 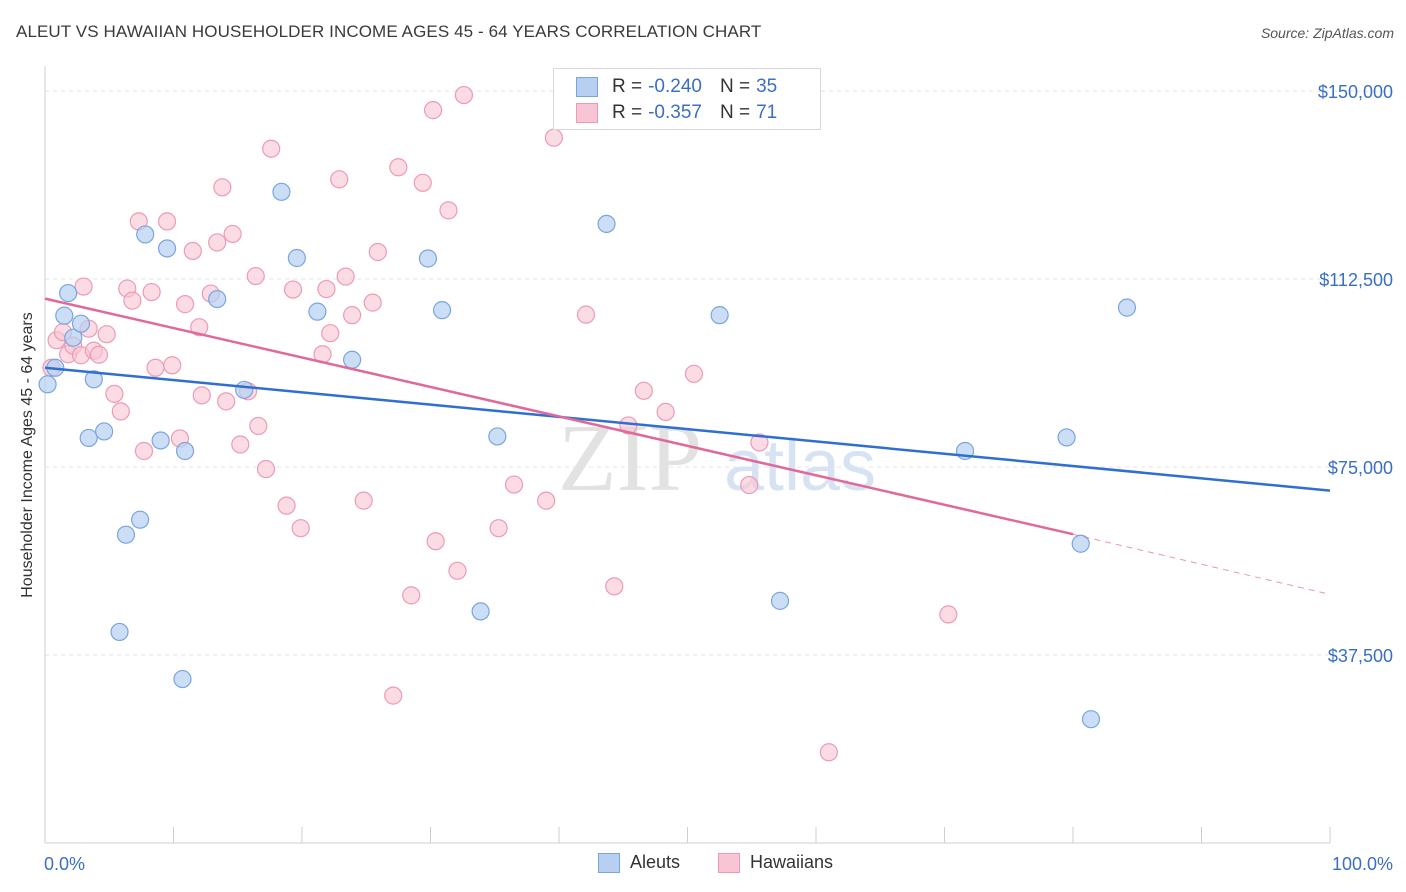 What do you see at coordinates (609, 862) in the screenshot?
I see `aleut-legend-swatch` at bounding box center [609, 862].